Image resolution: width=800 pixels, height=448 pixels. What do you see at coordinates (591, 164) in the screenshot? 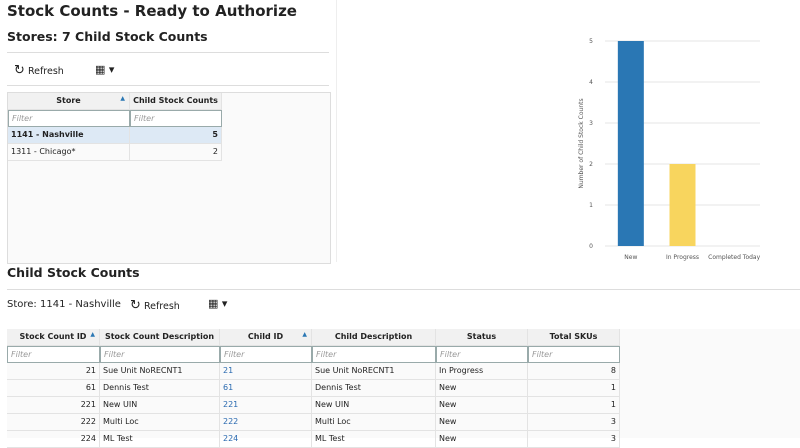
I see `y-tick-label: 2` at bounding box center [591, 164].